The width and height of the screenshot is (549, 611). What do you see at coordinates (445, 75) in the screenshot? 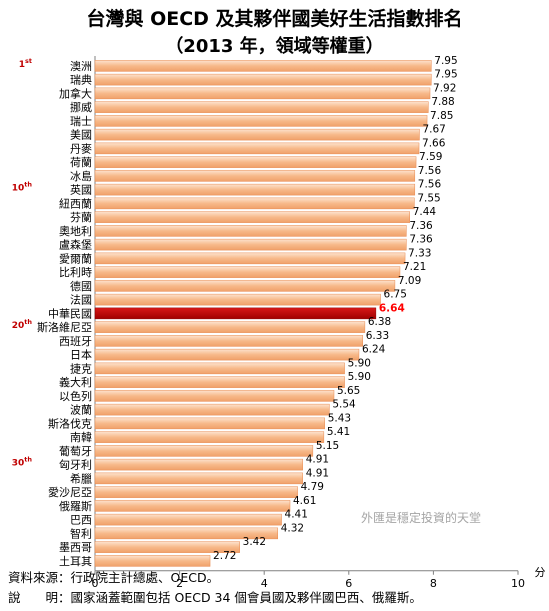
I see `value-label: 7.95` at bounding box center [445, 75].